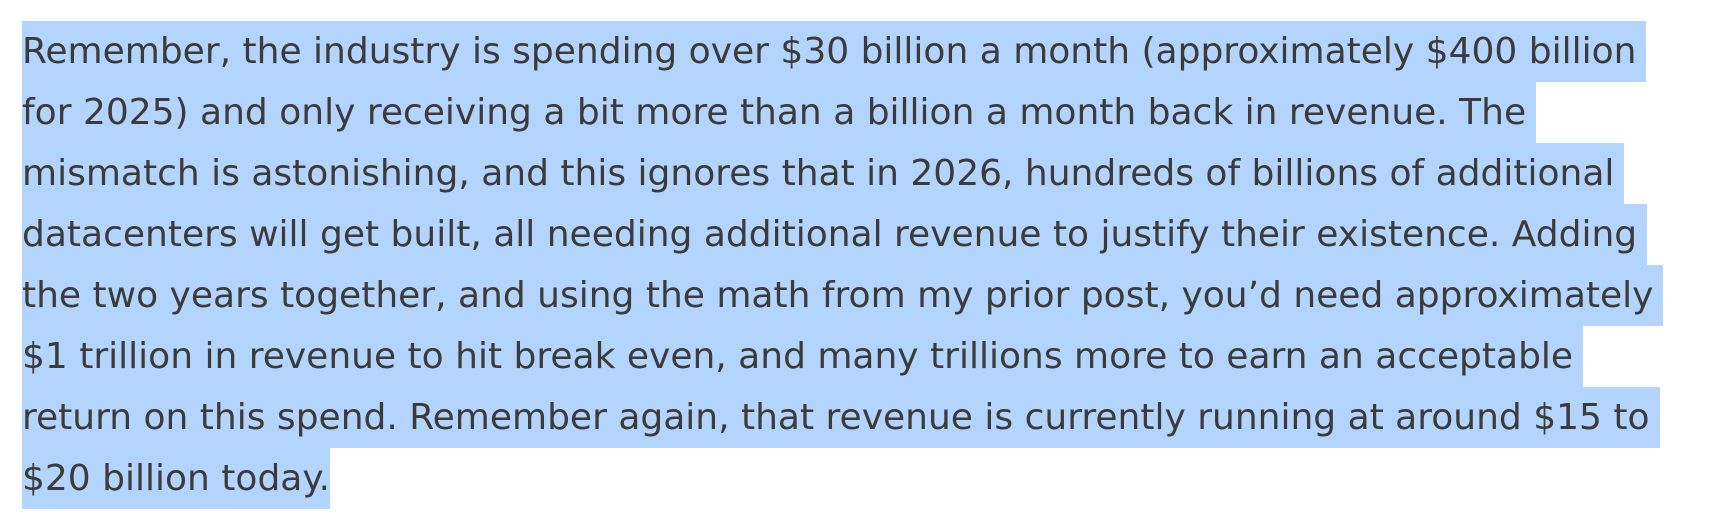 The image size is (1726, 530). What do you see at coordinates (176, 478) in the screenshot?
I see `selected-text: $20 billion today.` at bounding box center [176, 478].